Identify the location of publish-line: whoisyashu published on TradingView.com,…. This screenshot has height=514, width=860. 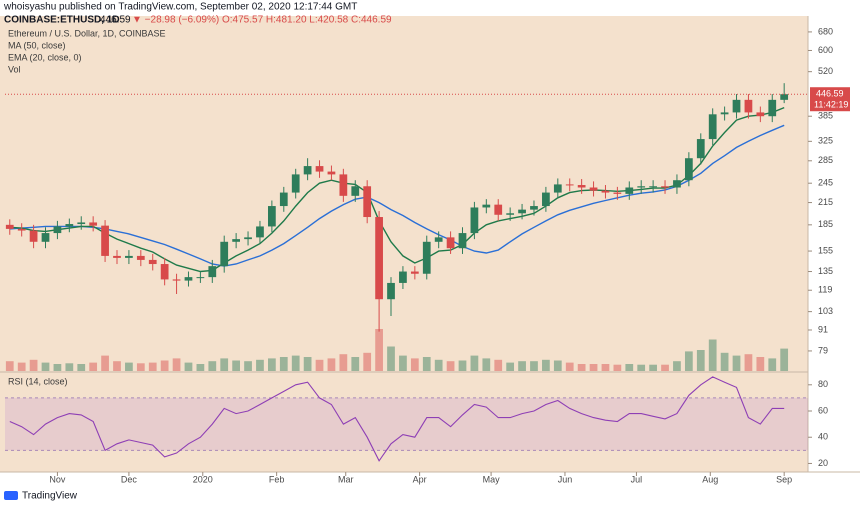
(180, 7).